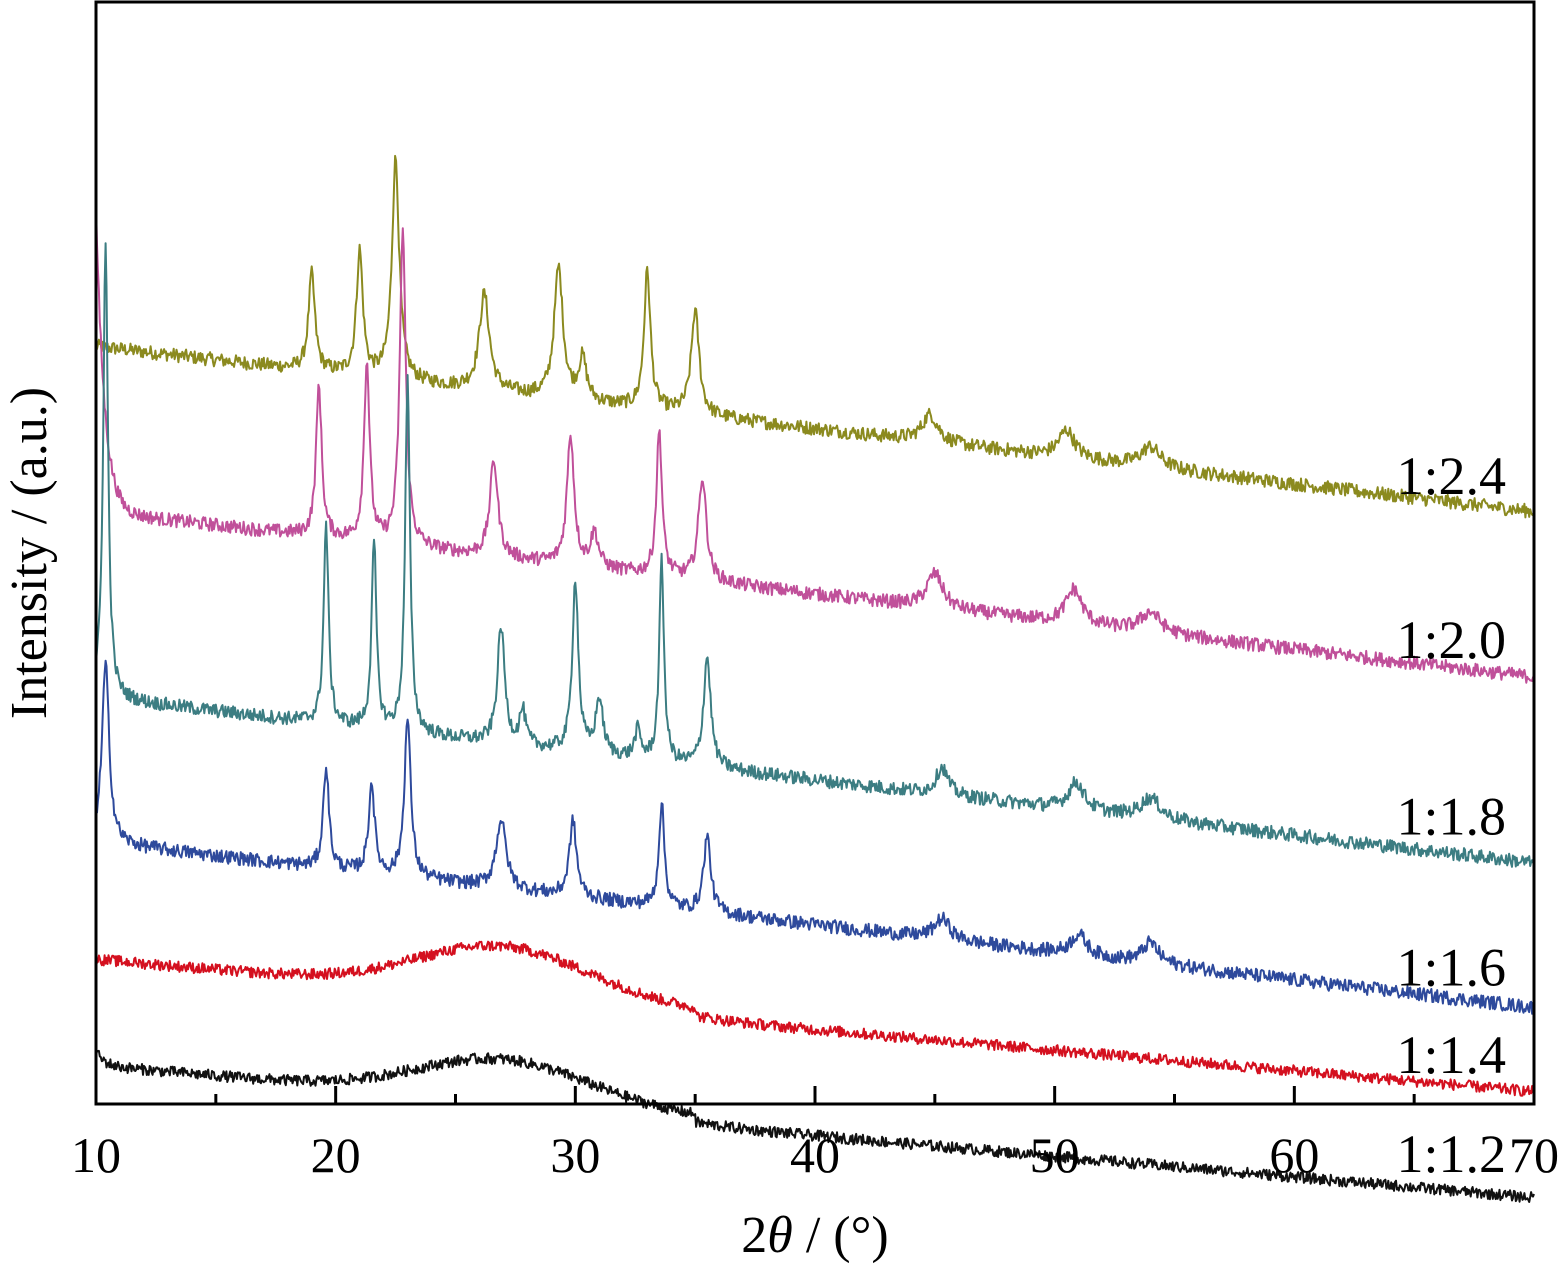  I want to click on series-label: 1:2.4, so click(1451, 476).